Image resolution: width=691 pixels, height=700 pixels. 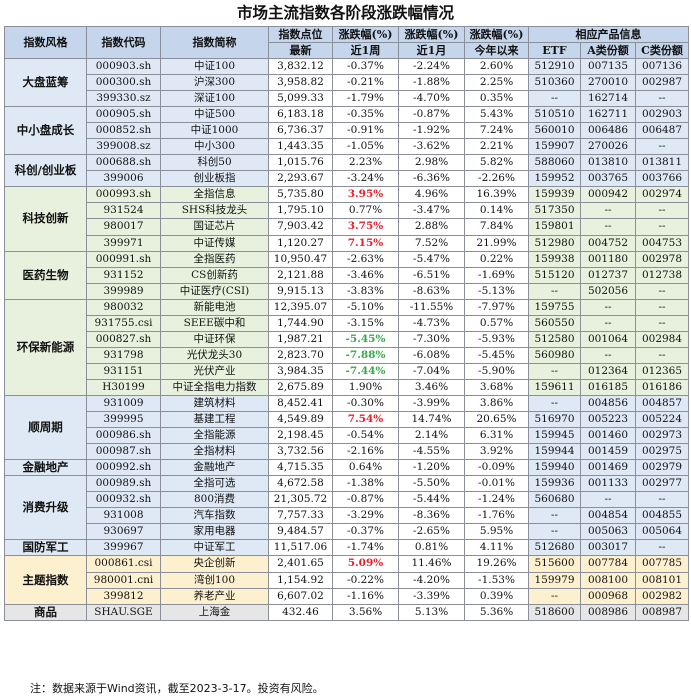 I want to click on group-label: 中小盘成长, so click(x=45, y=131).